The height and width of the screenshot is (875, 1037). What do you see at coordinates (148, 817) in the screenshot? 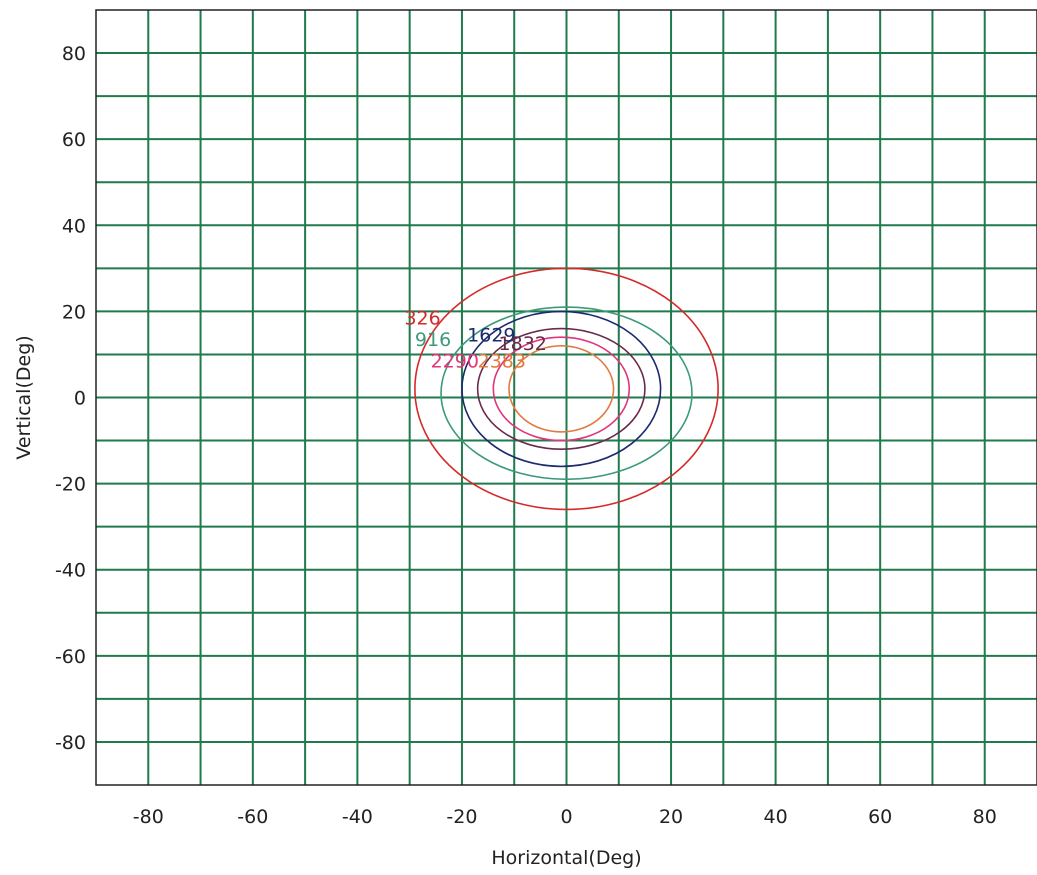
I see `x-tick-label: -80` at bounding box center [148, 817].